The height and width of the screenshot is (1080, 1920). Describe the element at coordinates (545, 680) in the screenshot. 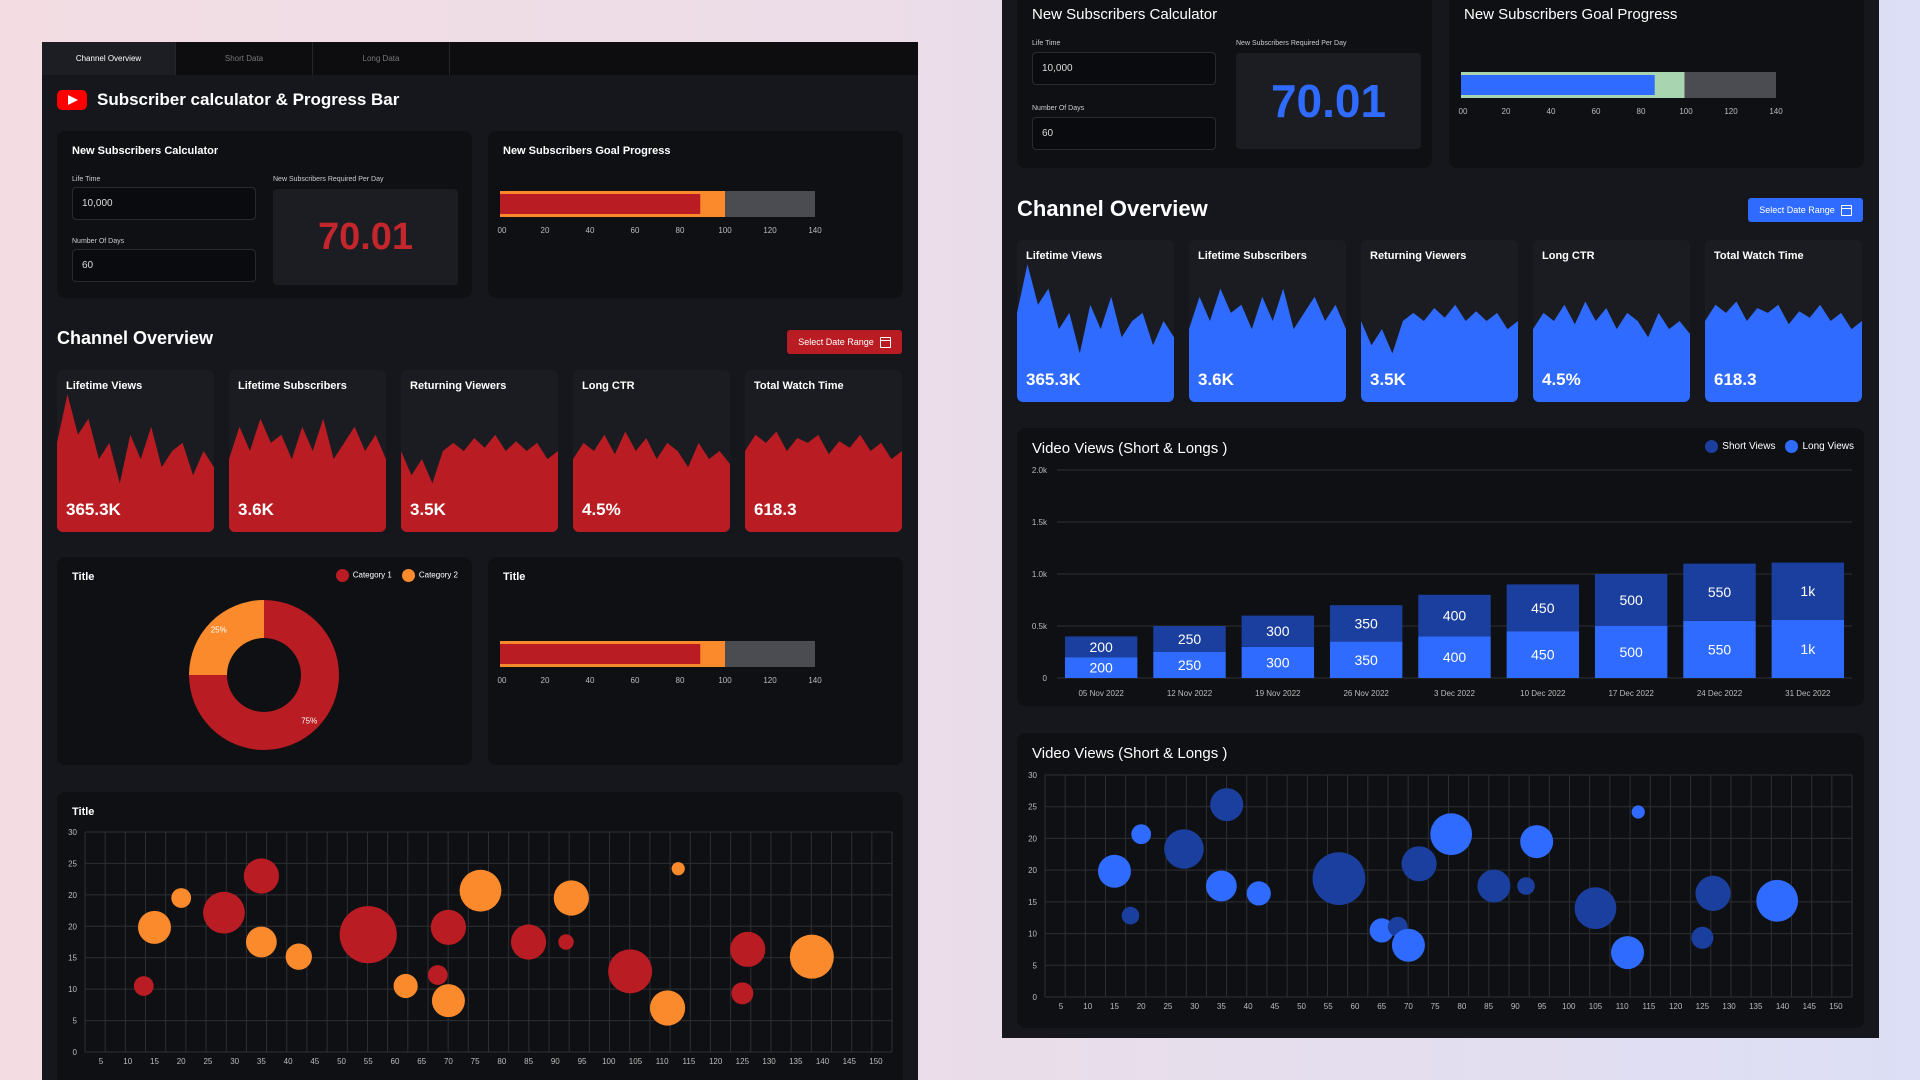

I see `progress-tick-label: 20` at that location.